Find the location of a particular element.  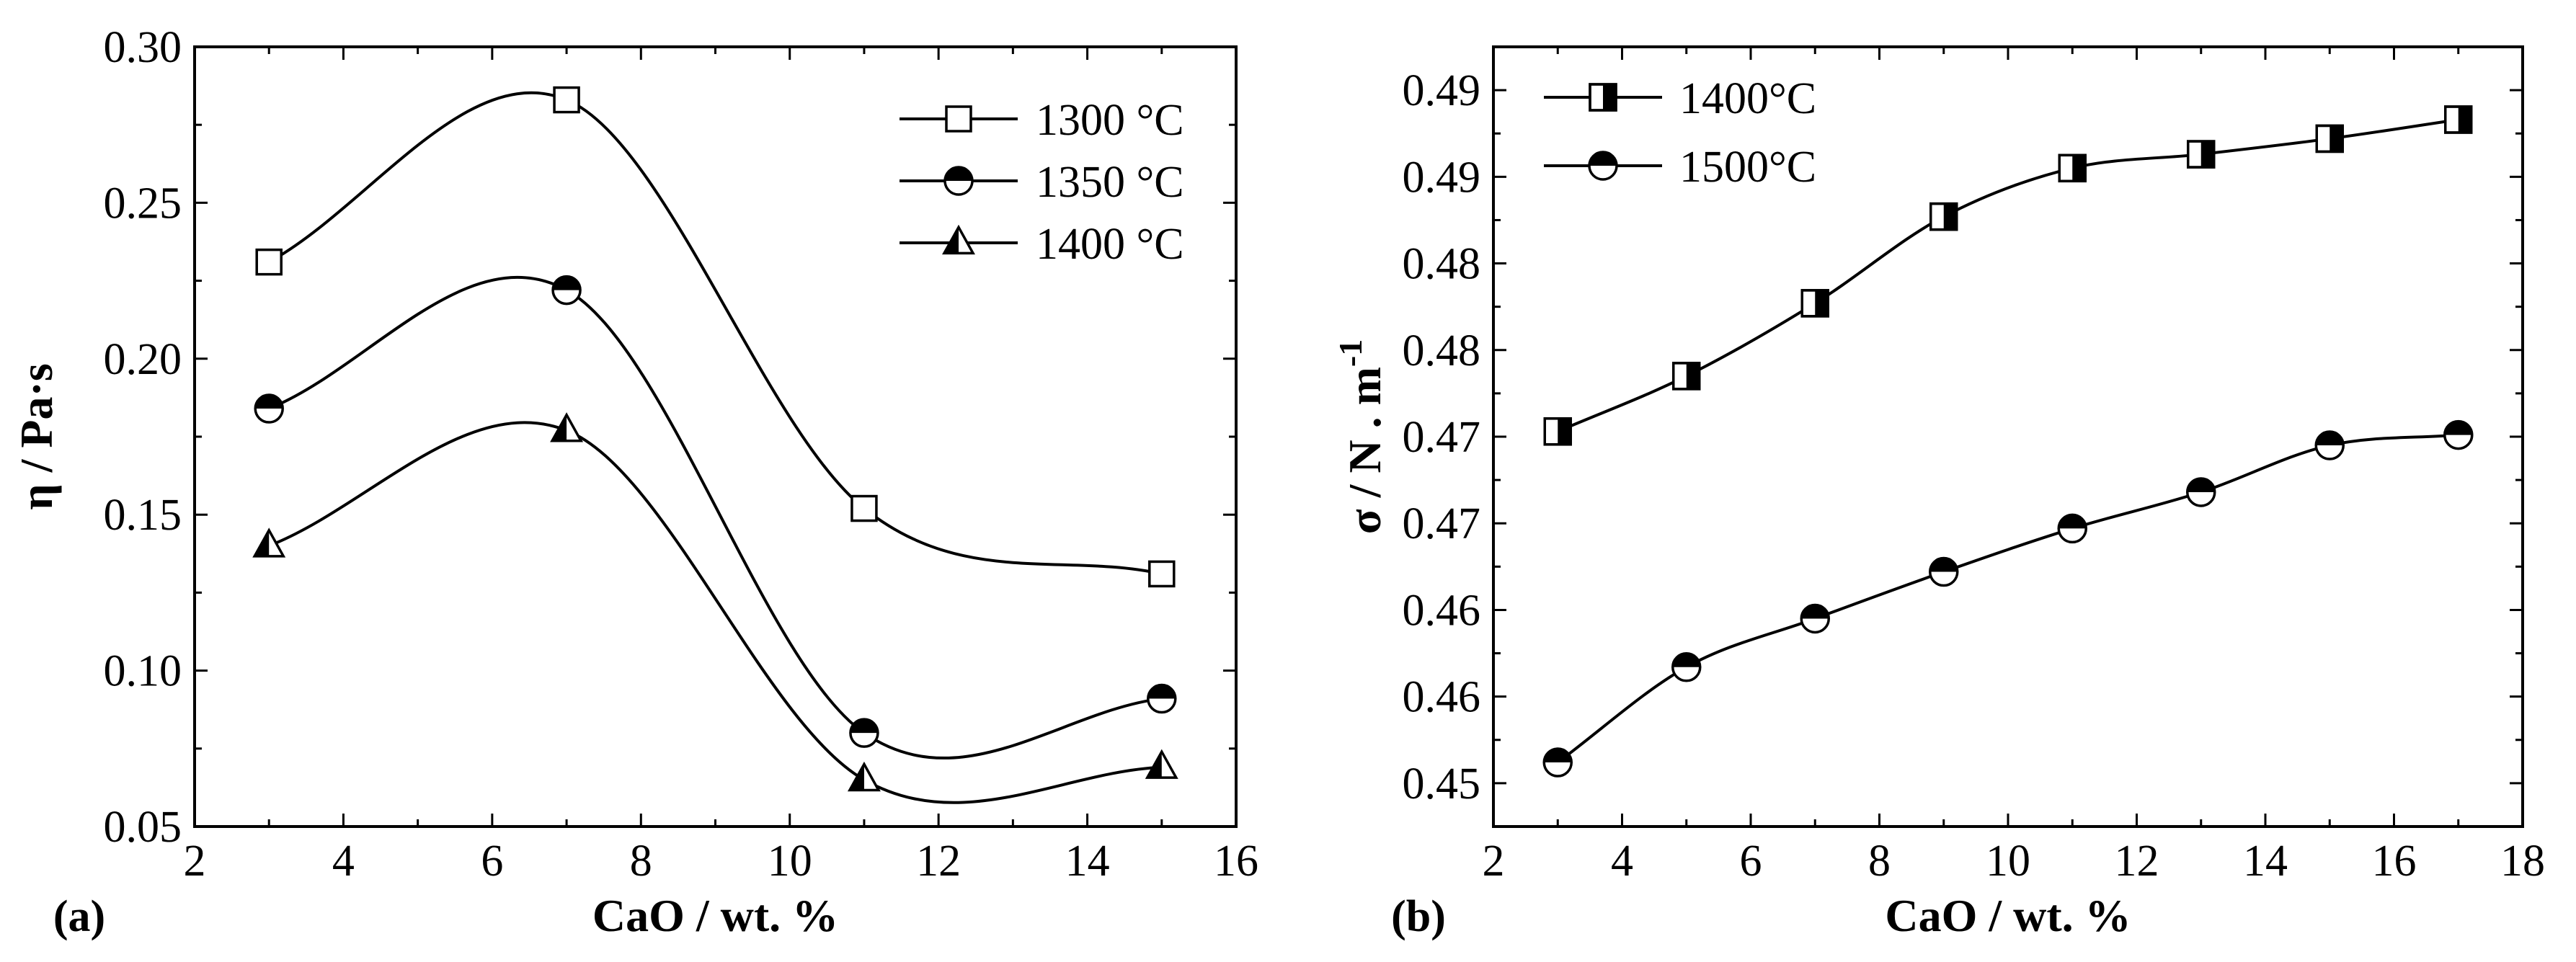

y-tick-label: 0.05 is located at coordinates (143, 828).